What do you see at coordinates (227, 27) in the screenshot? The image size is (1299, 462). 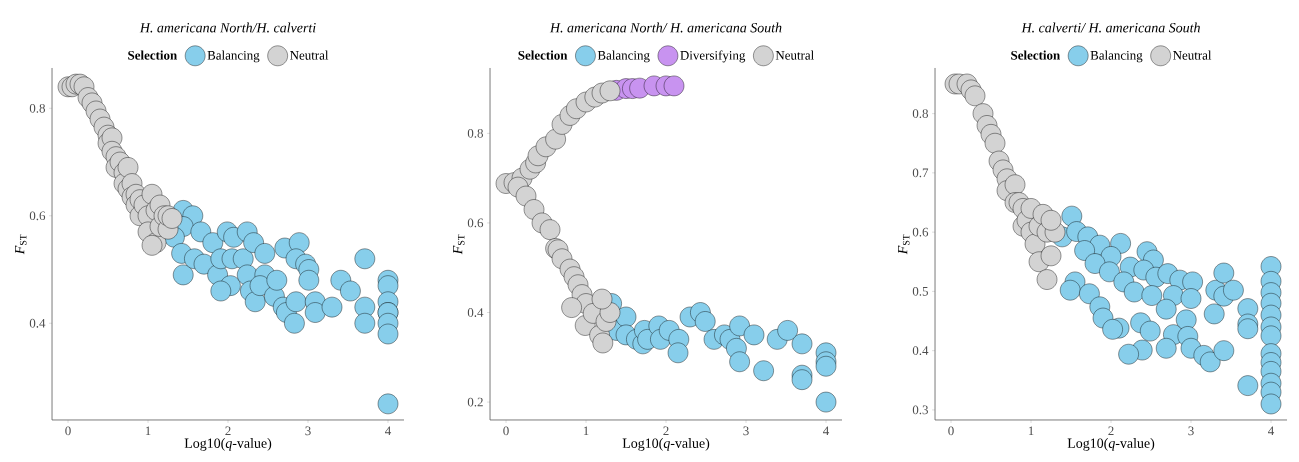 I see `chart-title: H. americana North/H. calverti` at bounding box center [227, 27].